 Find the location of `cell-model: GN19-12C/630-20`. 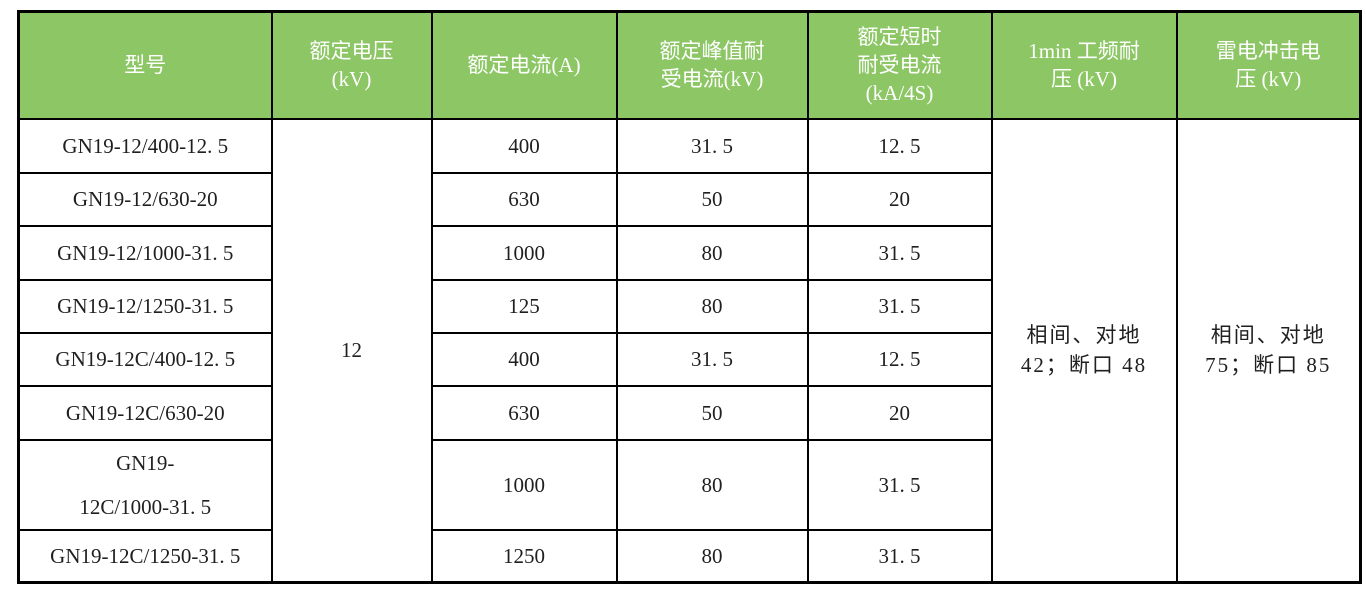

cell-model: GN19-12C/630-20 is located at coordinates (145, 412).